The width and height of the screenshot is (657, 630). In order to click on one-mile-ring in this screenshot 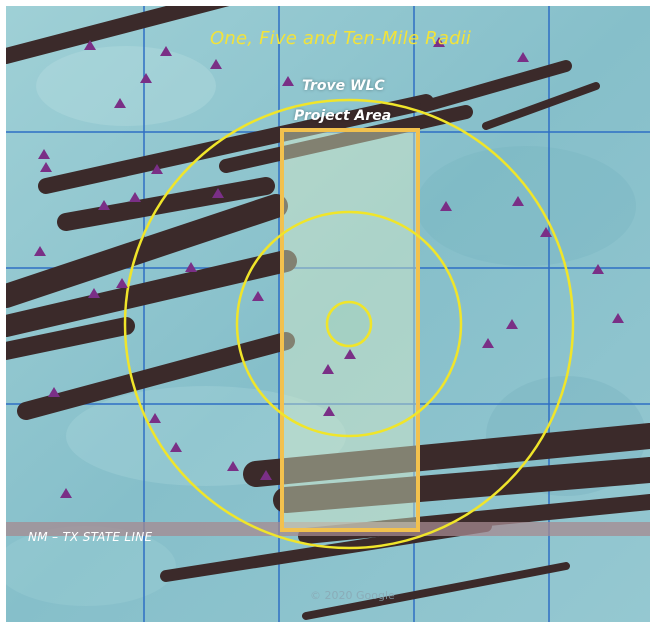, I will do `click(349, 324)`.